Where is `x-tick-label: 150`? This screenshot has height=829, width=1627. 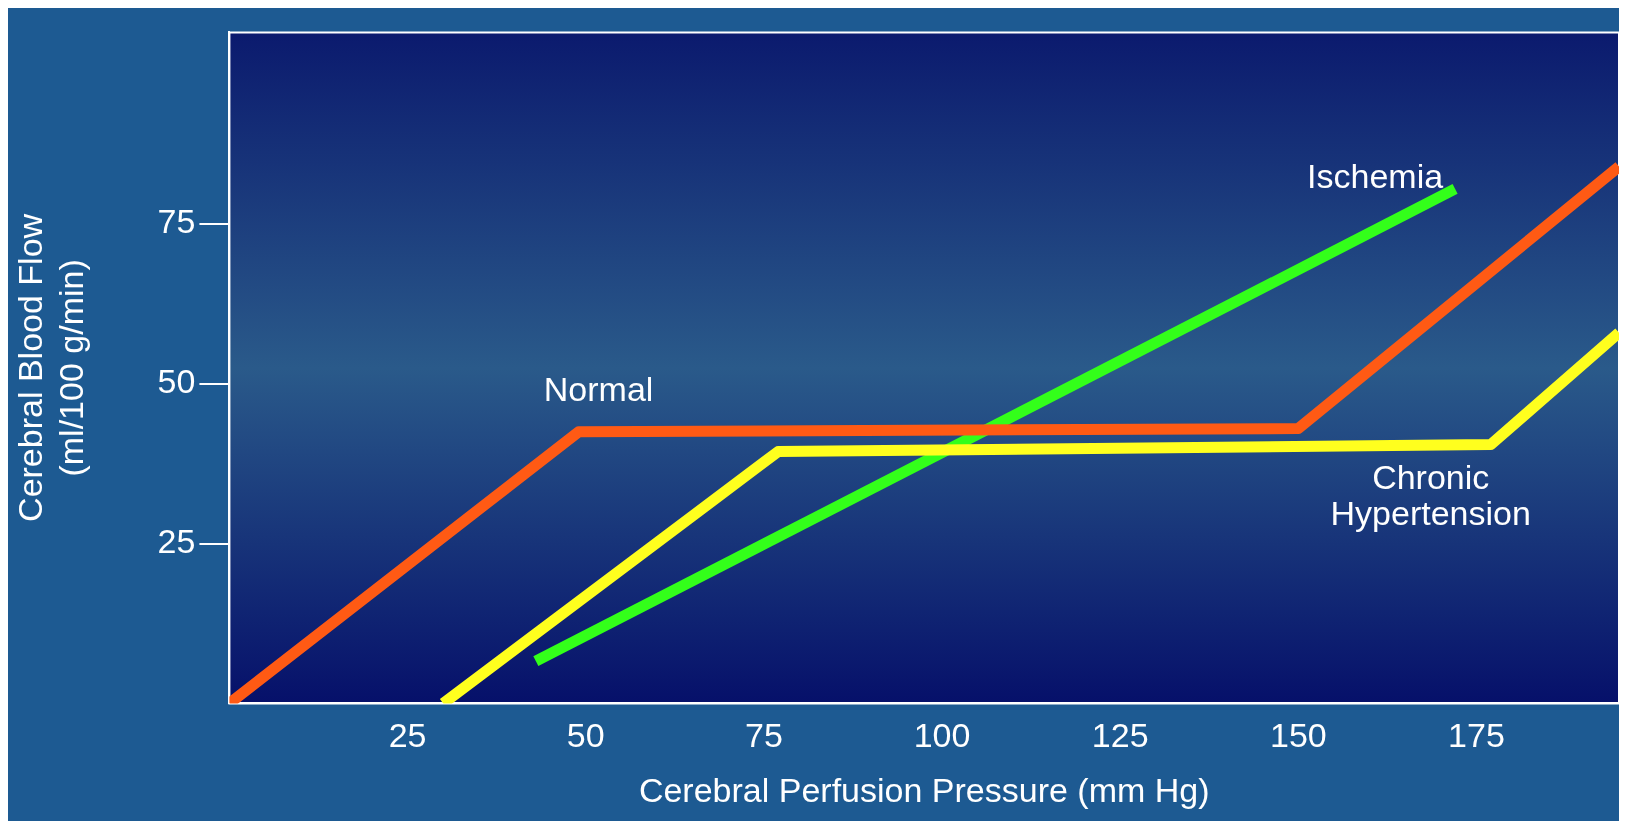
x-tick-label: 150 is located at coordinates (1298, 735).